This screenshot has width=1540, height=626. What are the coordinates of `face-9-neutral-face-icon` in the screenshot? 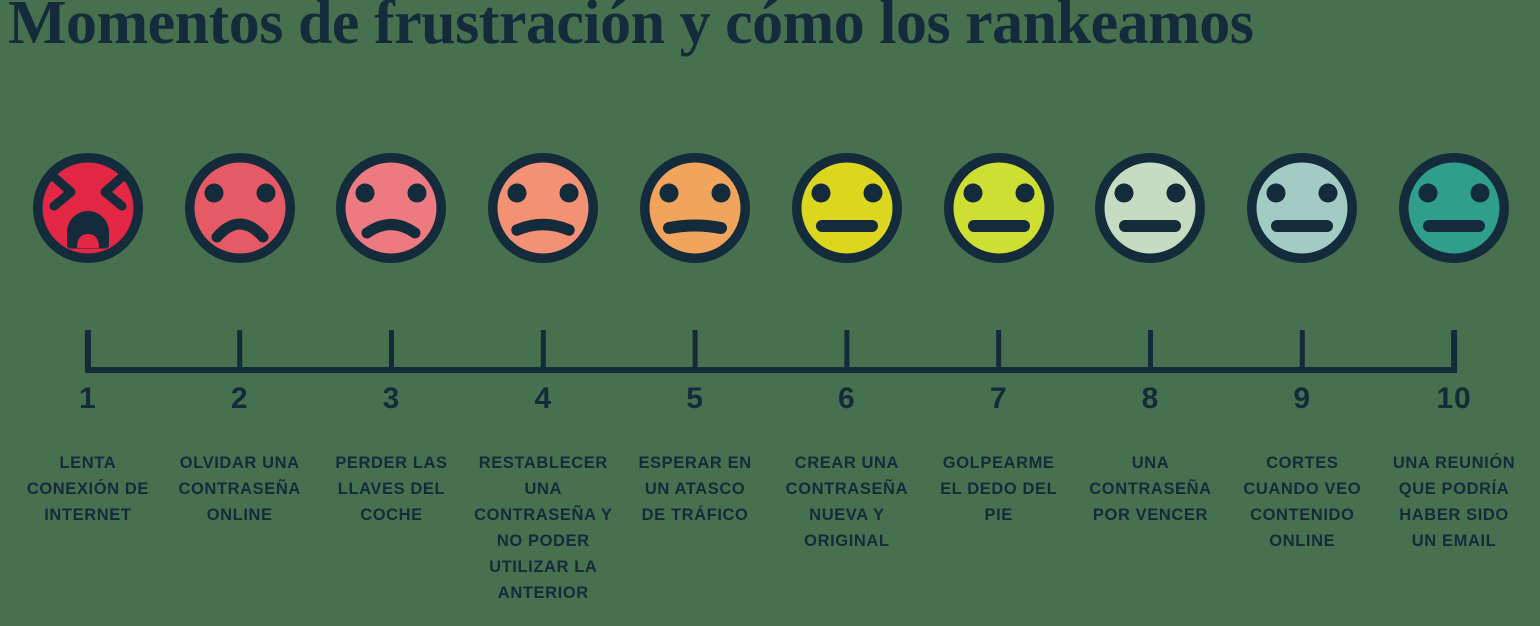 It's located at (1302, 208).